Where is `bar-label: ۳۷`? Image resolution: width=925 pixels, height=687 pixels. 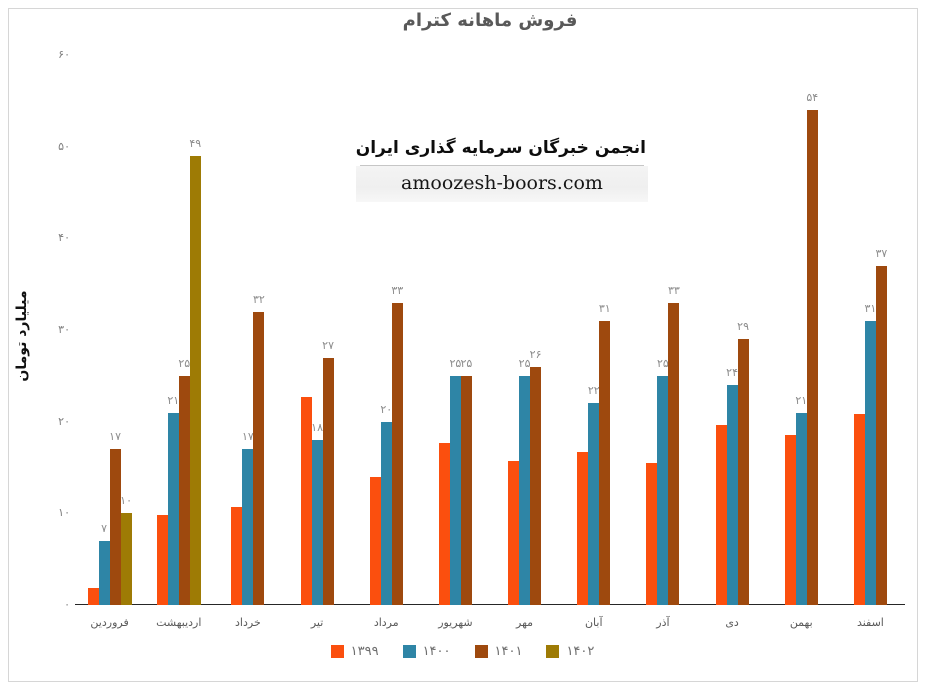
bar-label: ۳۷ is located at coordinates (881, 253).